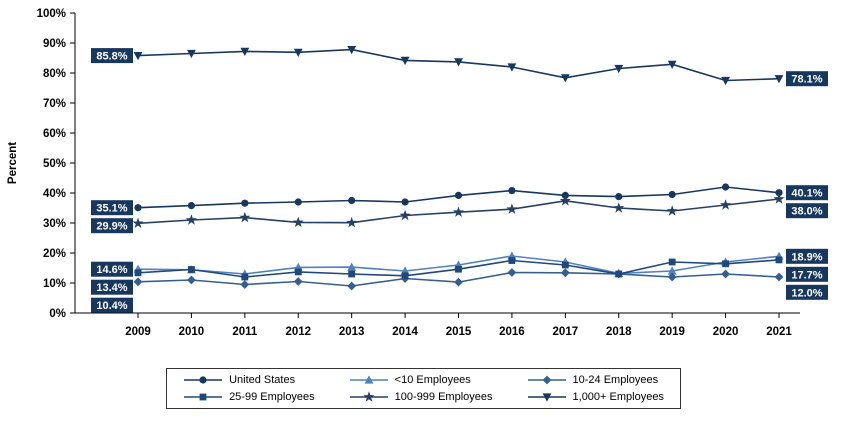 Image resolution: width=847 pixels, height=428 pixels. I want to click on svg-text: 29.9%, so click(111, 227).